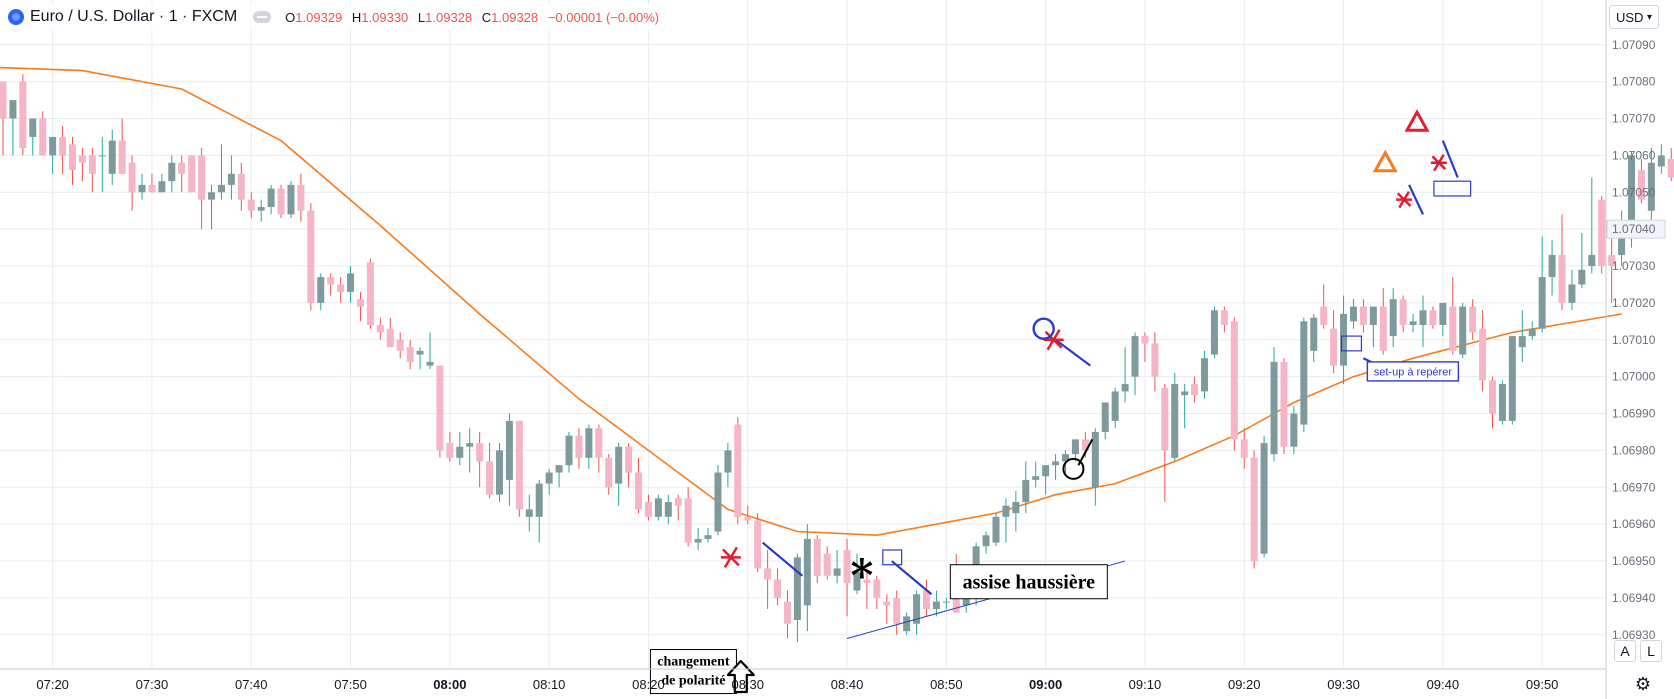 Image resolution: width=1674 pixels, height=699 pixels. I want to click on price-tick-label: 1.07080, so click(1634, 82).